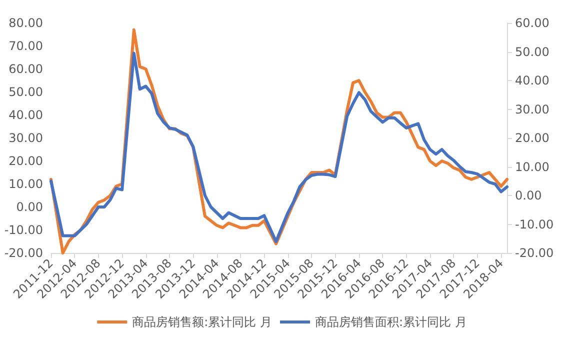  What do you see at coordinates (25, 92) in the screenshot?
I see `y-tick-label: 50.00` at bounding box center [25, 92].